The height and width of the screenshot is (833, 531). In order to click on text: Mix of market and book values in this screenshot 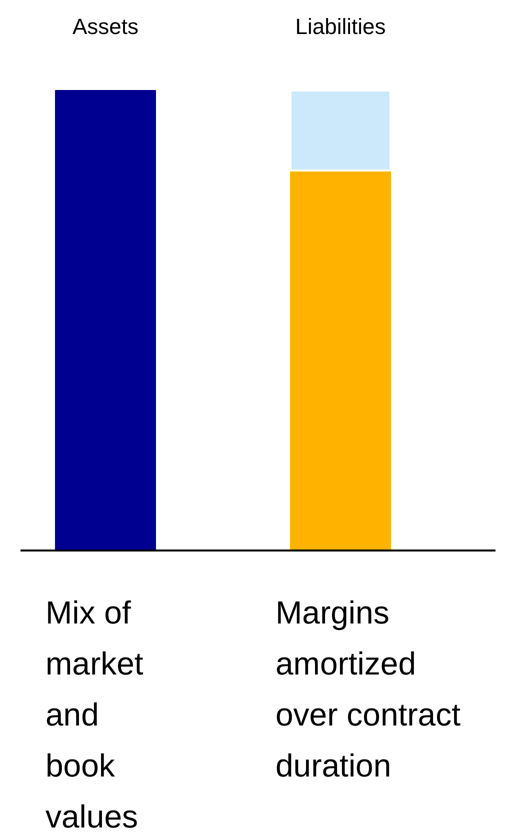, I will do `click(95, 713)`.